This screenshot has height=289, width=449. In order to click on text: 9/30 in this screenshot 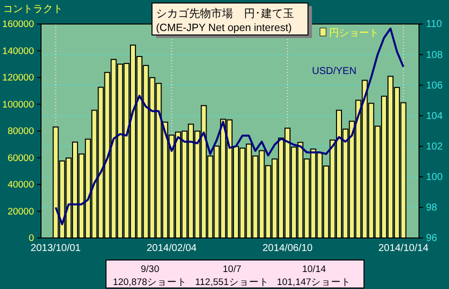, I will do `click(150, 269)`.